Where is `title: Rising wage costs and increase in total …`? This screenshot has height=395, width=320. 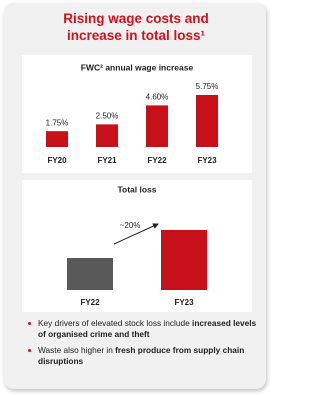 title: Rising wage costs and increase in total … is located at coordinates (136, 27).